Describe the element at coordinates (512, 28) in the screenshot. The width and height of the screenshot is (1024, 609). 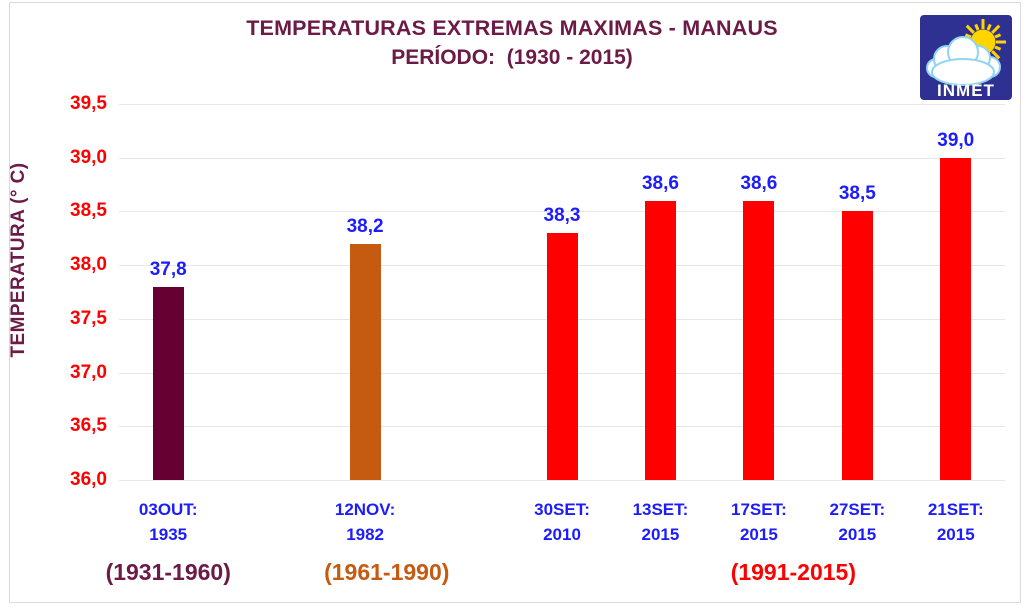
I see `chart-title: TEMPERATURAS EXTREMAS MAXIMAS - MANAUS` at that location.